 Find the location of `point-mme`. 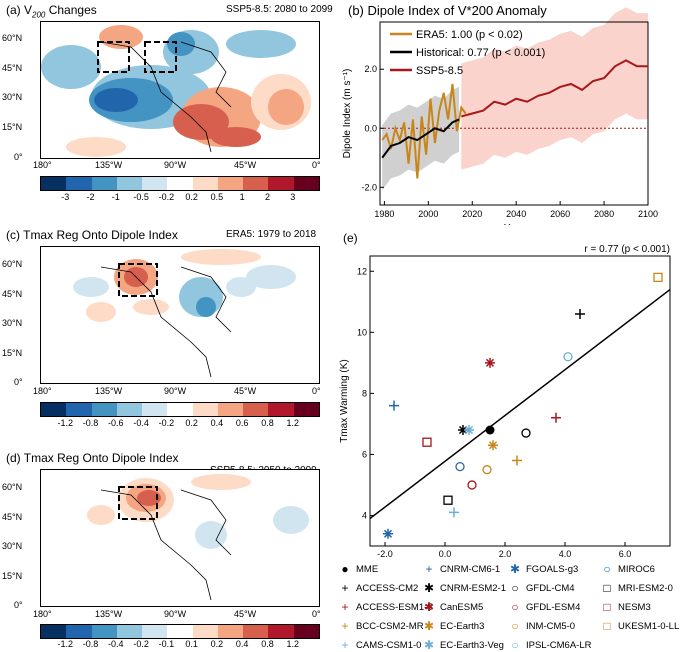

point-mme is located at coordinates (490, 430).